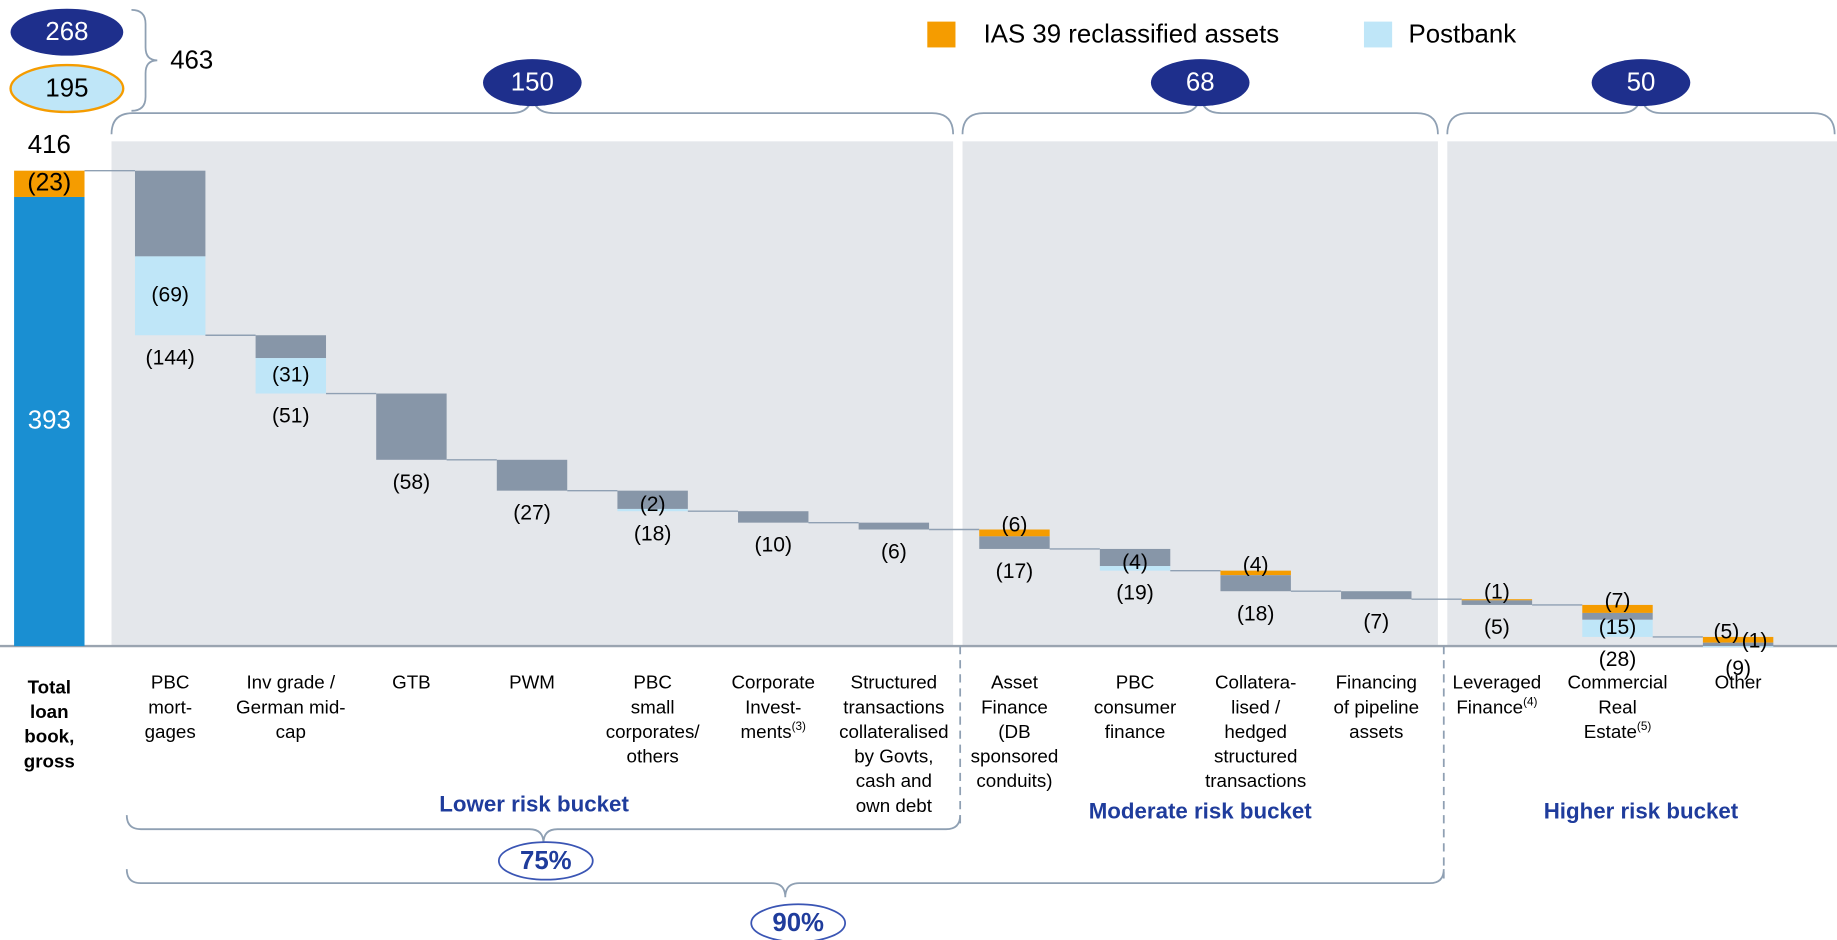 This screenshot has height=940, width=1837. Describe the element at coordinates (1201, 811) in the screenshot. I see `bucket-name: Moderate risk bucket` at that location.